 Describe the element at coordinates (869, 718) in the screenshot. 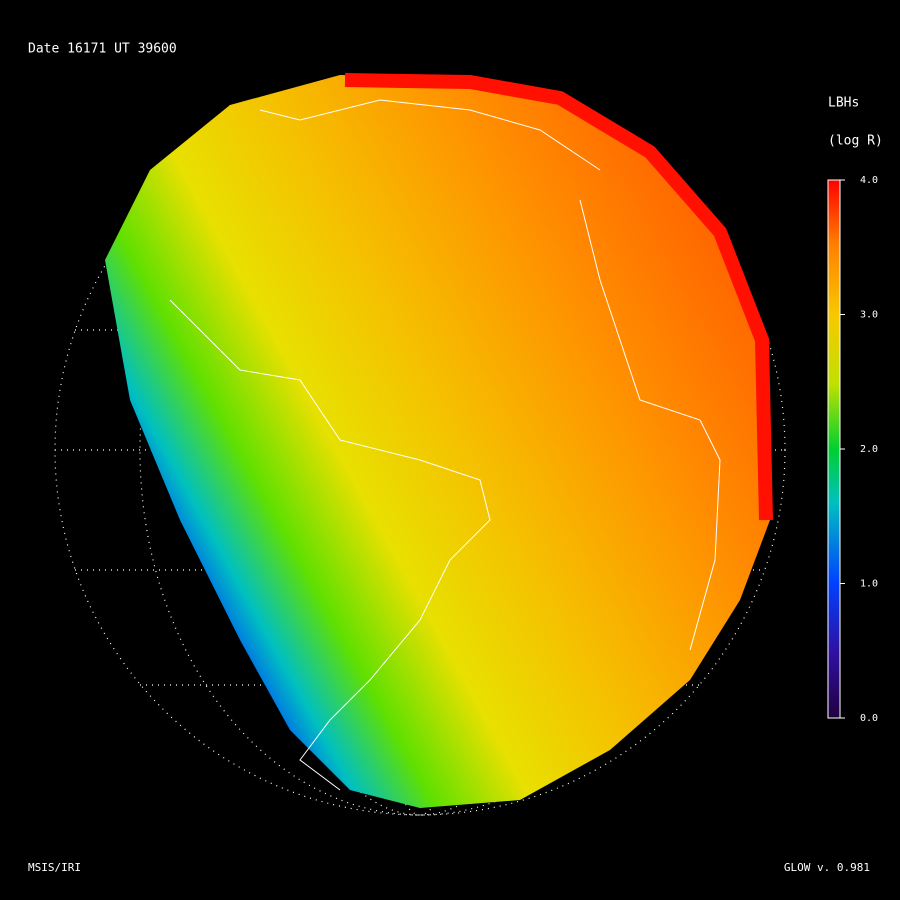

I see `tick-label: 0.0` at that location.